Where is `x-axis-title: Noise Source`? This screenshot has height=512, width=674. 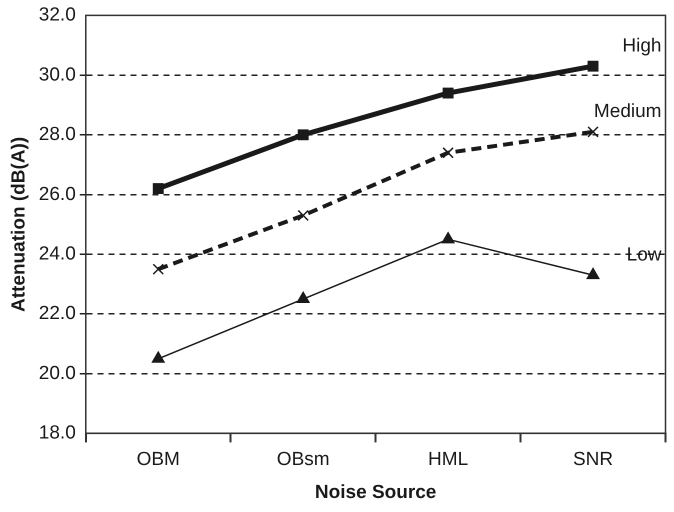
x-axis-title: Noise Source is located at coordinates (375, 492).